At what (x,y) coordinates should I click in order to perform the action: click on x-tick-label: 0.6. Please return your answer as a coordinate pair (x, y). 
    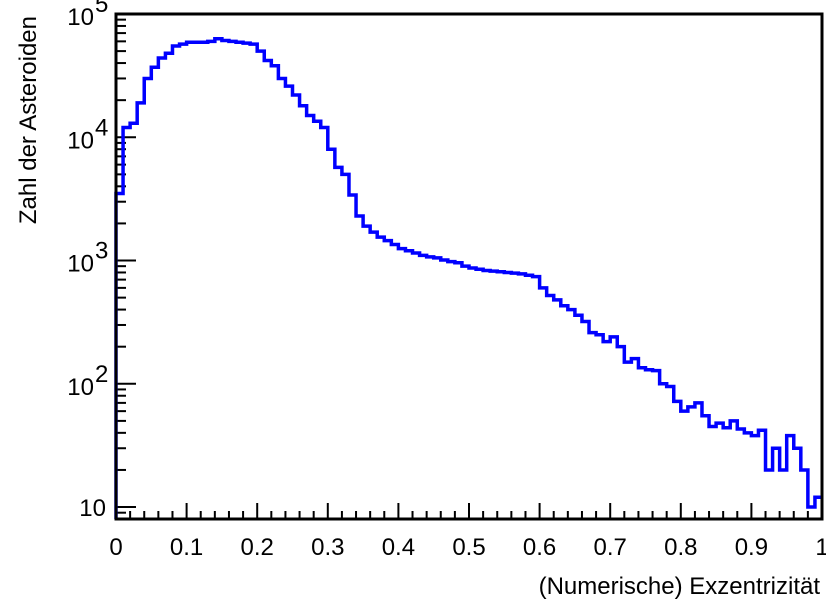
    Looking at the image, I should click on (539, 547).